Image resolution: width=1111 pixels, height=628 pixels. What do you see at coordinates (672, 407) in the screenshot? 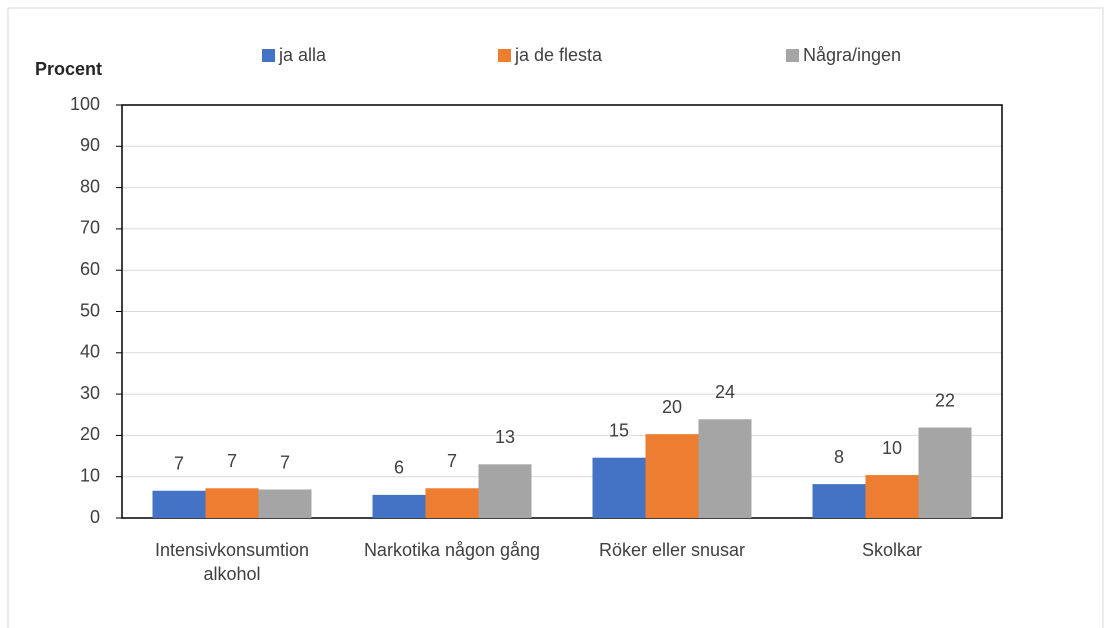
I see `data-label: 20` at bounding box center [672, 407].